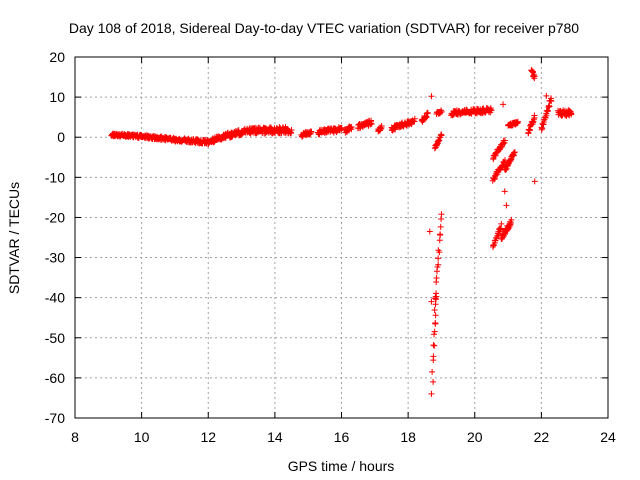 This screenshot has width=640, height=480. What do you see at coordinates (55, 298) in the screenshot?
I see `y-tick-label: -40` at bounding box center [55, 298].